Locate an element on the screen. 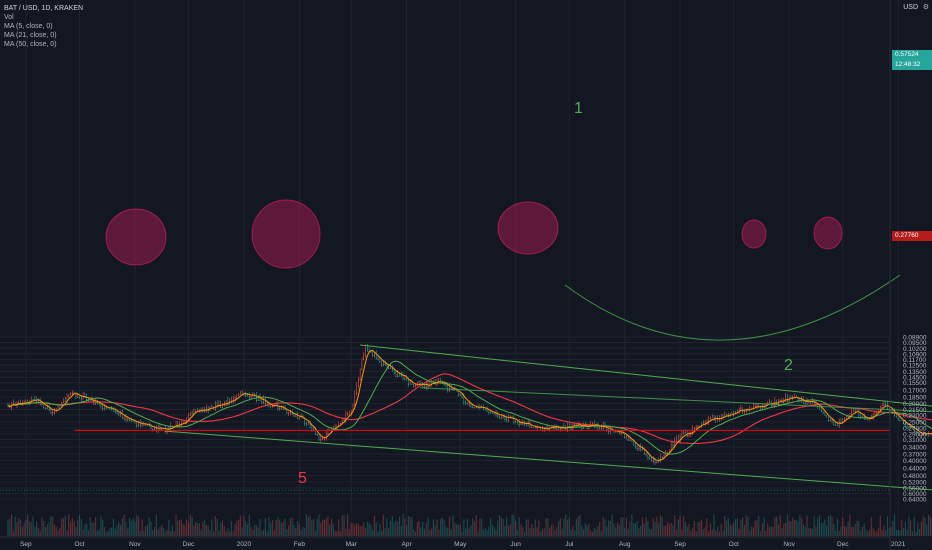  time-tick-label: 2021 is located at coordinates (898, 544).